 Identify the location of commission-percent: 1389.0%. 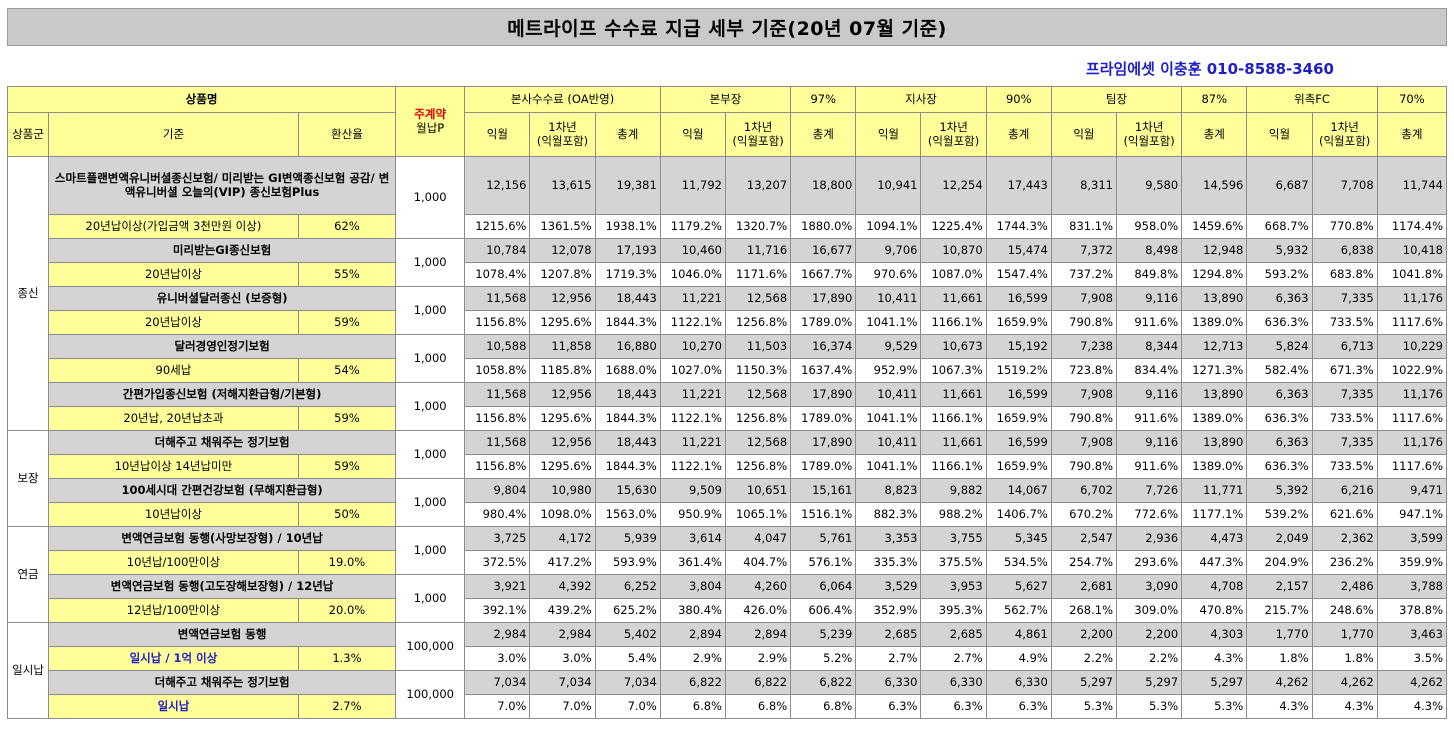
(1214, 418).